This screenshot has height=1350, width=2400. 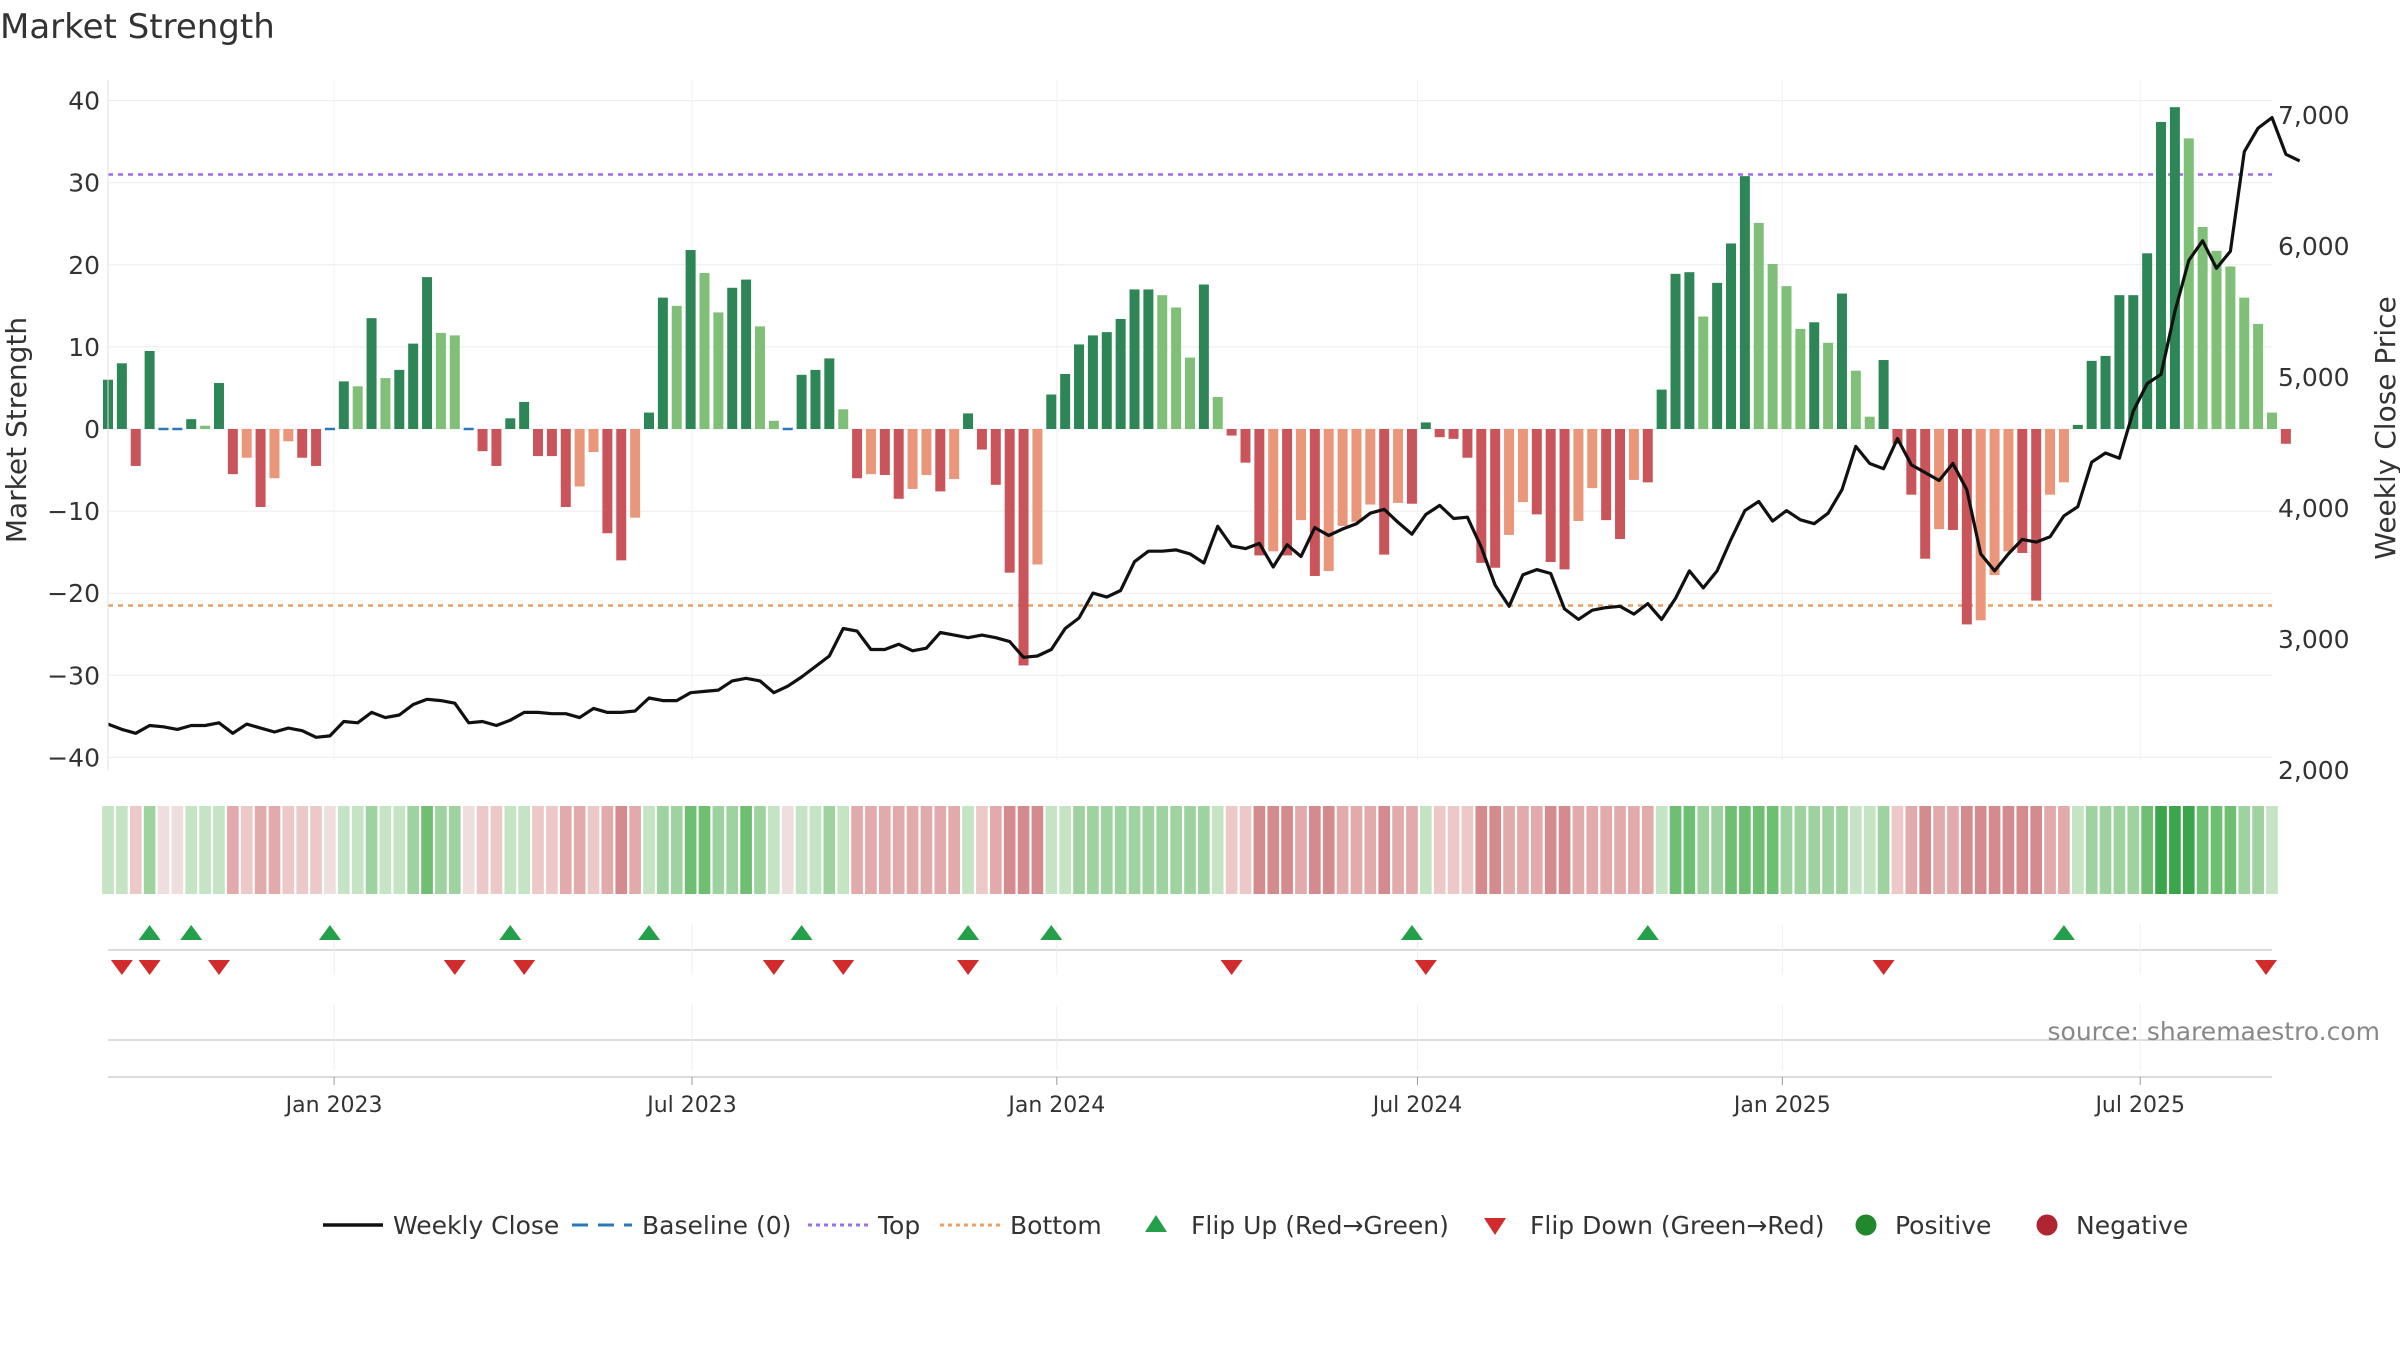 I want to click on chart-title: Market Strength, so click(x=137, y=27).